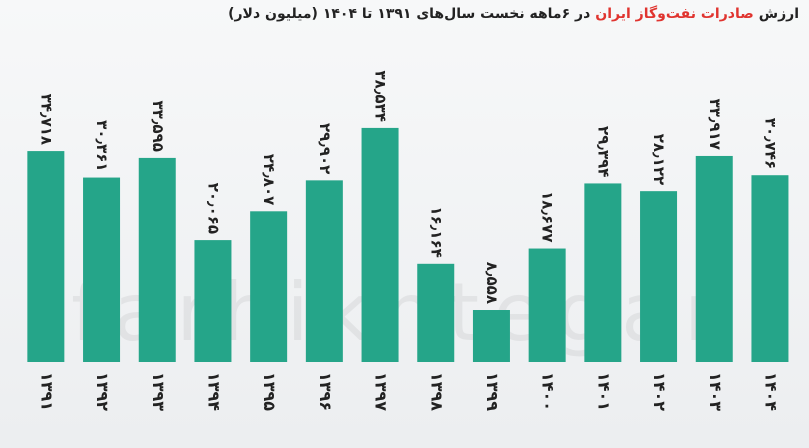 Image resolution: width=809 pixels, height=448 pixels. I want to click on title-highlight: صادرات نفت‌وگاز ایران, so click(674, 14).